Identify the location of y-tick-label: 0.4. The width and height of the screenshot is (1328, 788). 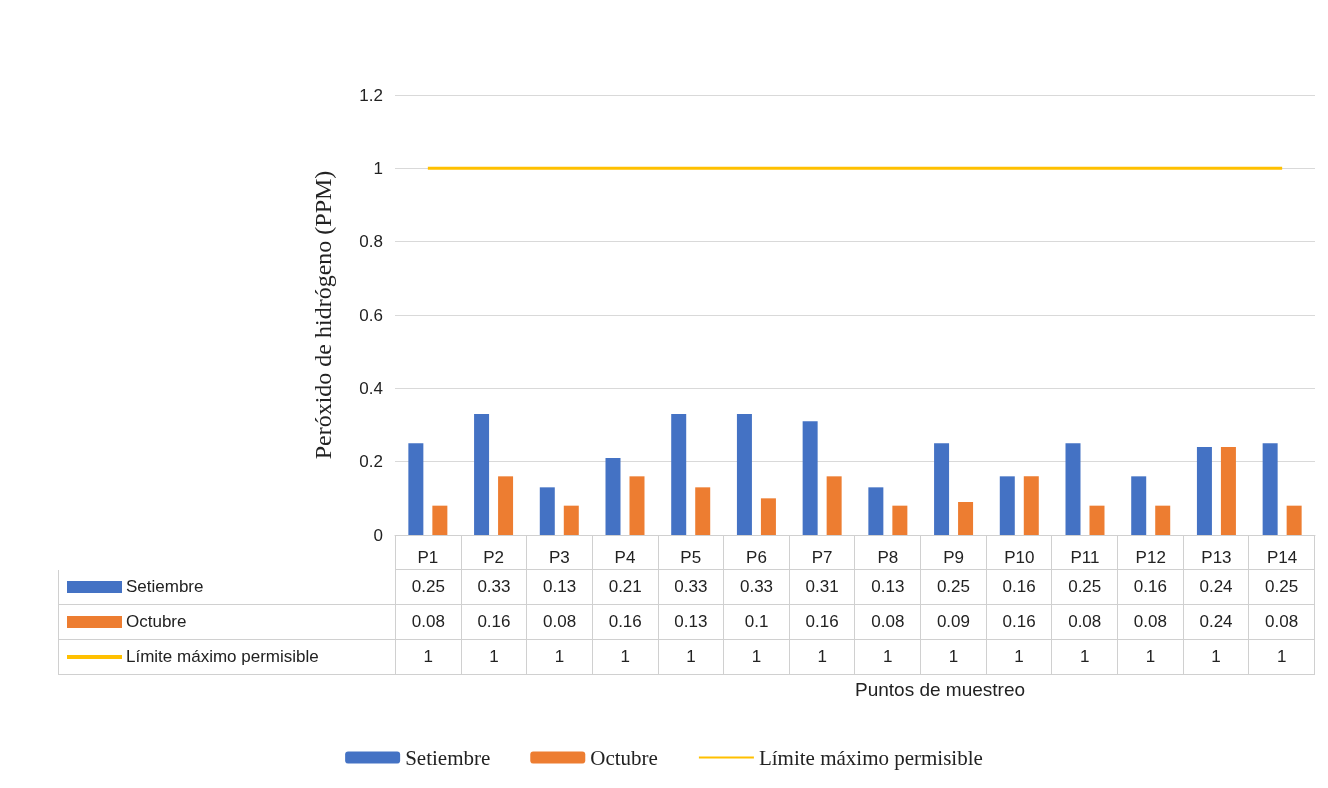
(371, 388).